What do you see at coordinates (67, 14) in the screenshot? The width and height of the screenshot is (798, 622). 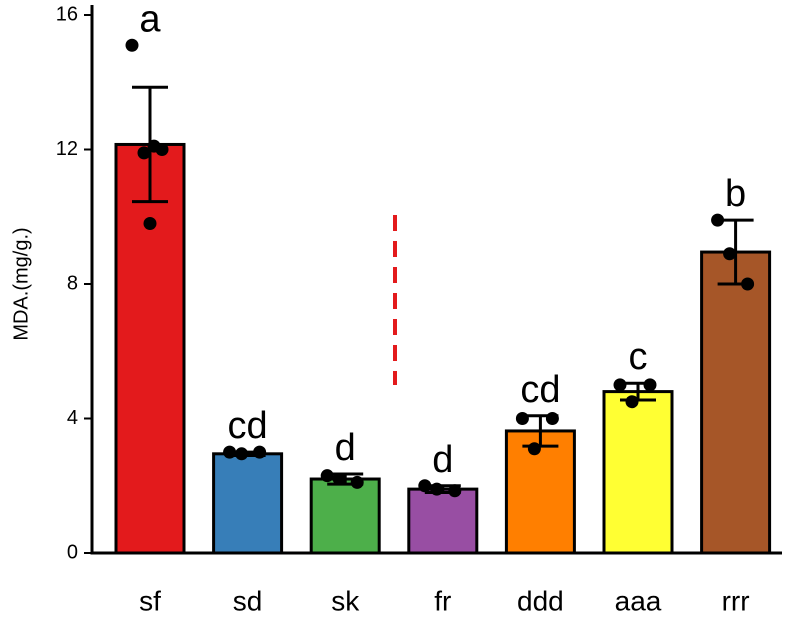 I see `y-tick-label: 16` at bounding box center [67, 14].